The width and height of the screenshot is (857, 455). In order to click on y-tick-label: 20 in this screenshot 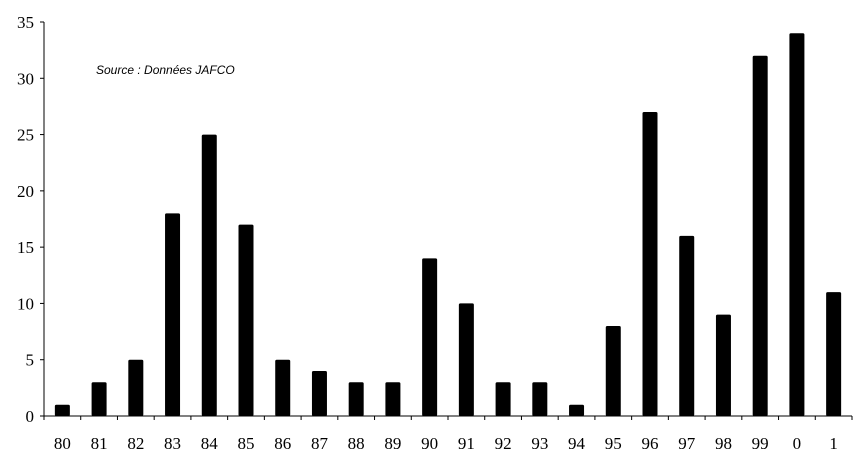, I will do `click(25, 191)`.